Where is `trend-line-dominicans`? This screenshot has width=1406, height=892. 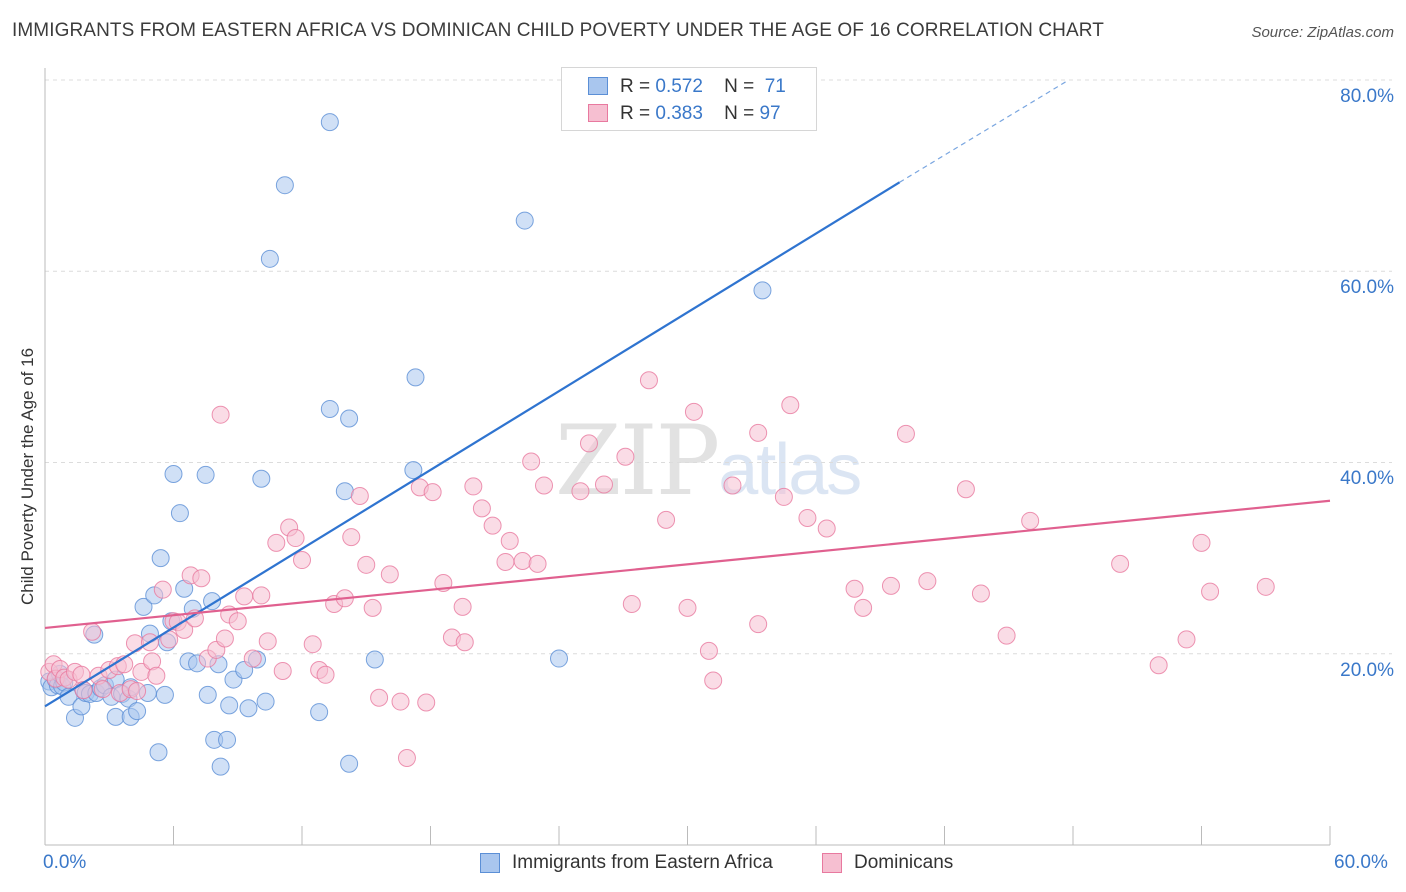
trend-line-dominicans is located at coordinates (687, 564).